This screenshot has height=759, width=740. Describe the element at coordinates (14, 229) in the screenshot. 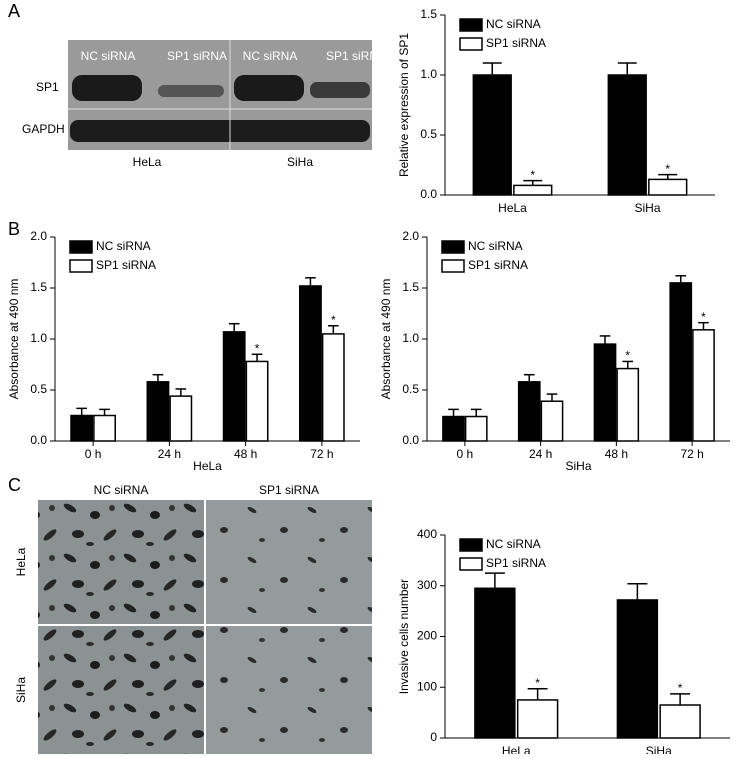

I see `panel-label: B` at that location.